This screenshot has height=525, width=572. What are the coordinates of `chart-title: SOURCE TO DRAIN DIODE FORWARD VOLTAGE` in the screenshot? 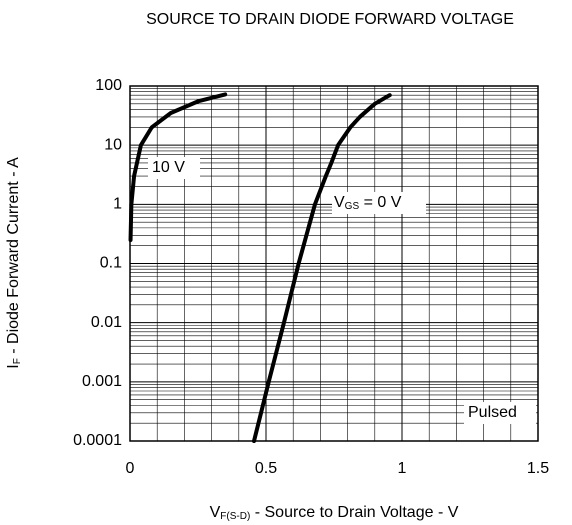 It's located at (330, 19).